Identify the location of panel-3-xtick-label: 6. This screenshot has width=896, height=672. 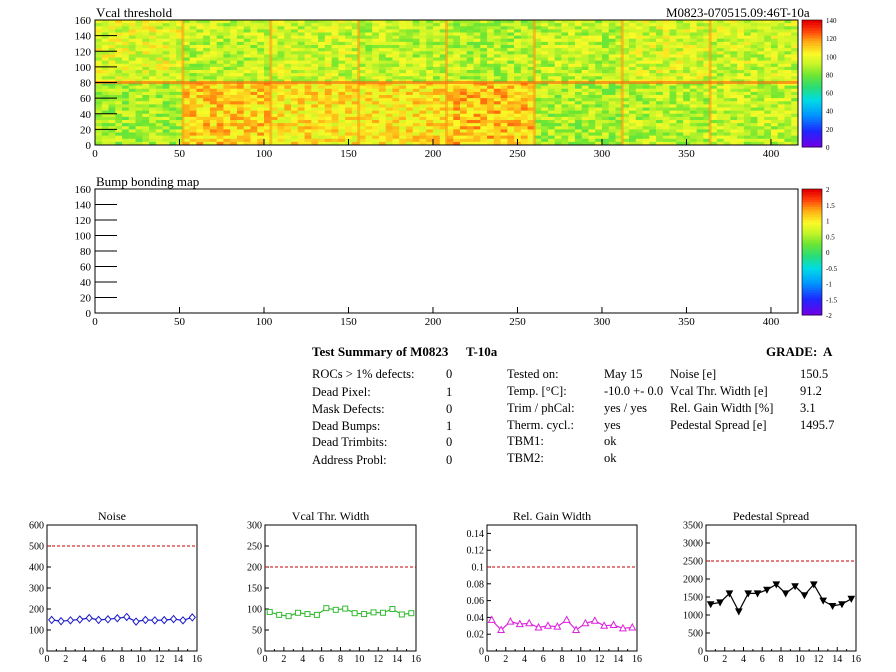
(762, 659).